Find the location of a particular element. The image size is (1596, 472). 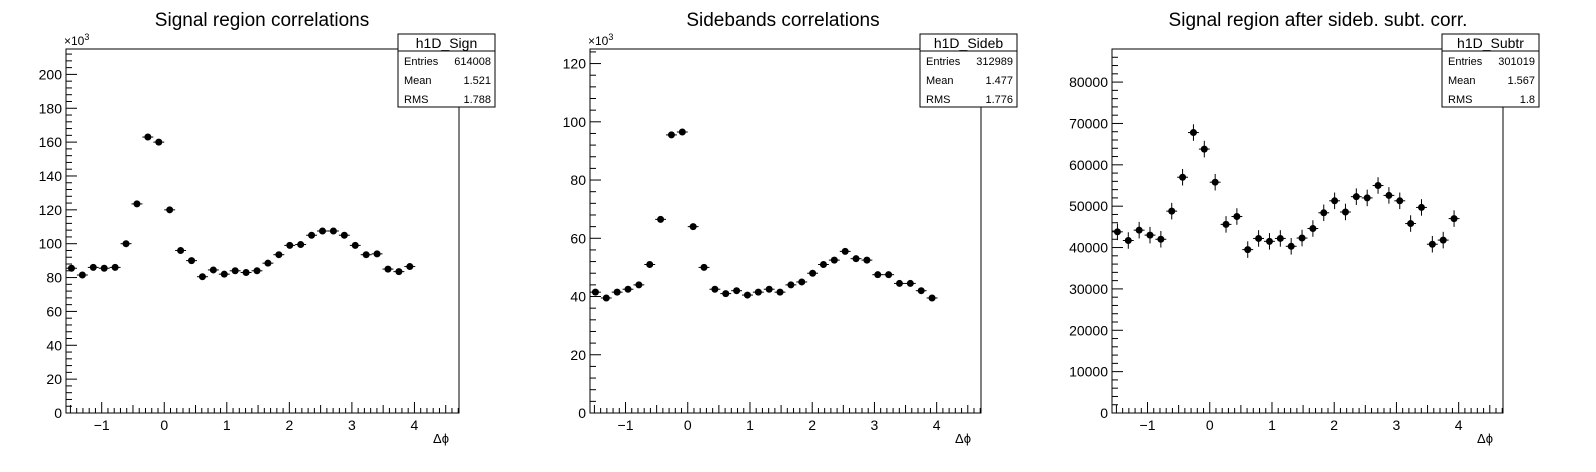

x-tick-label: 3 is located at coordinates (875, 425).